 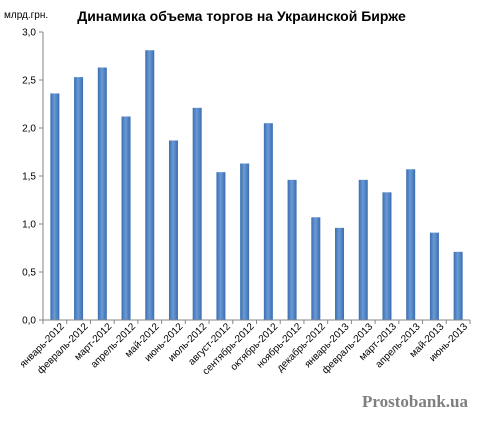 What do you see at coordinates (268, 221) in the screenshot?
I see `bar-октябрь-2012` at bounding box center [268, 221].